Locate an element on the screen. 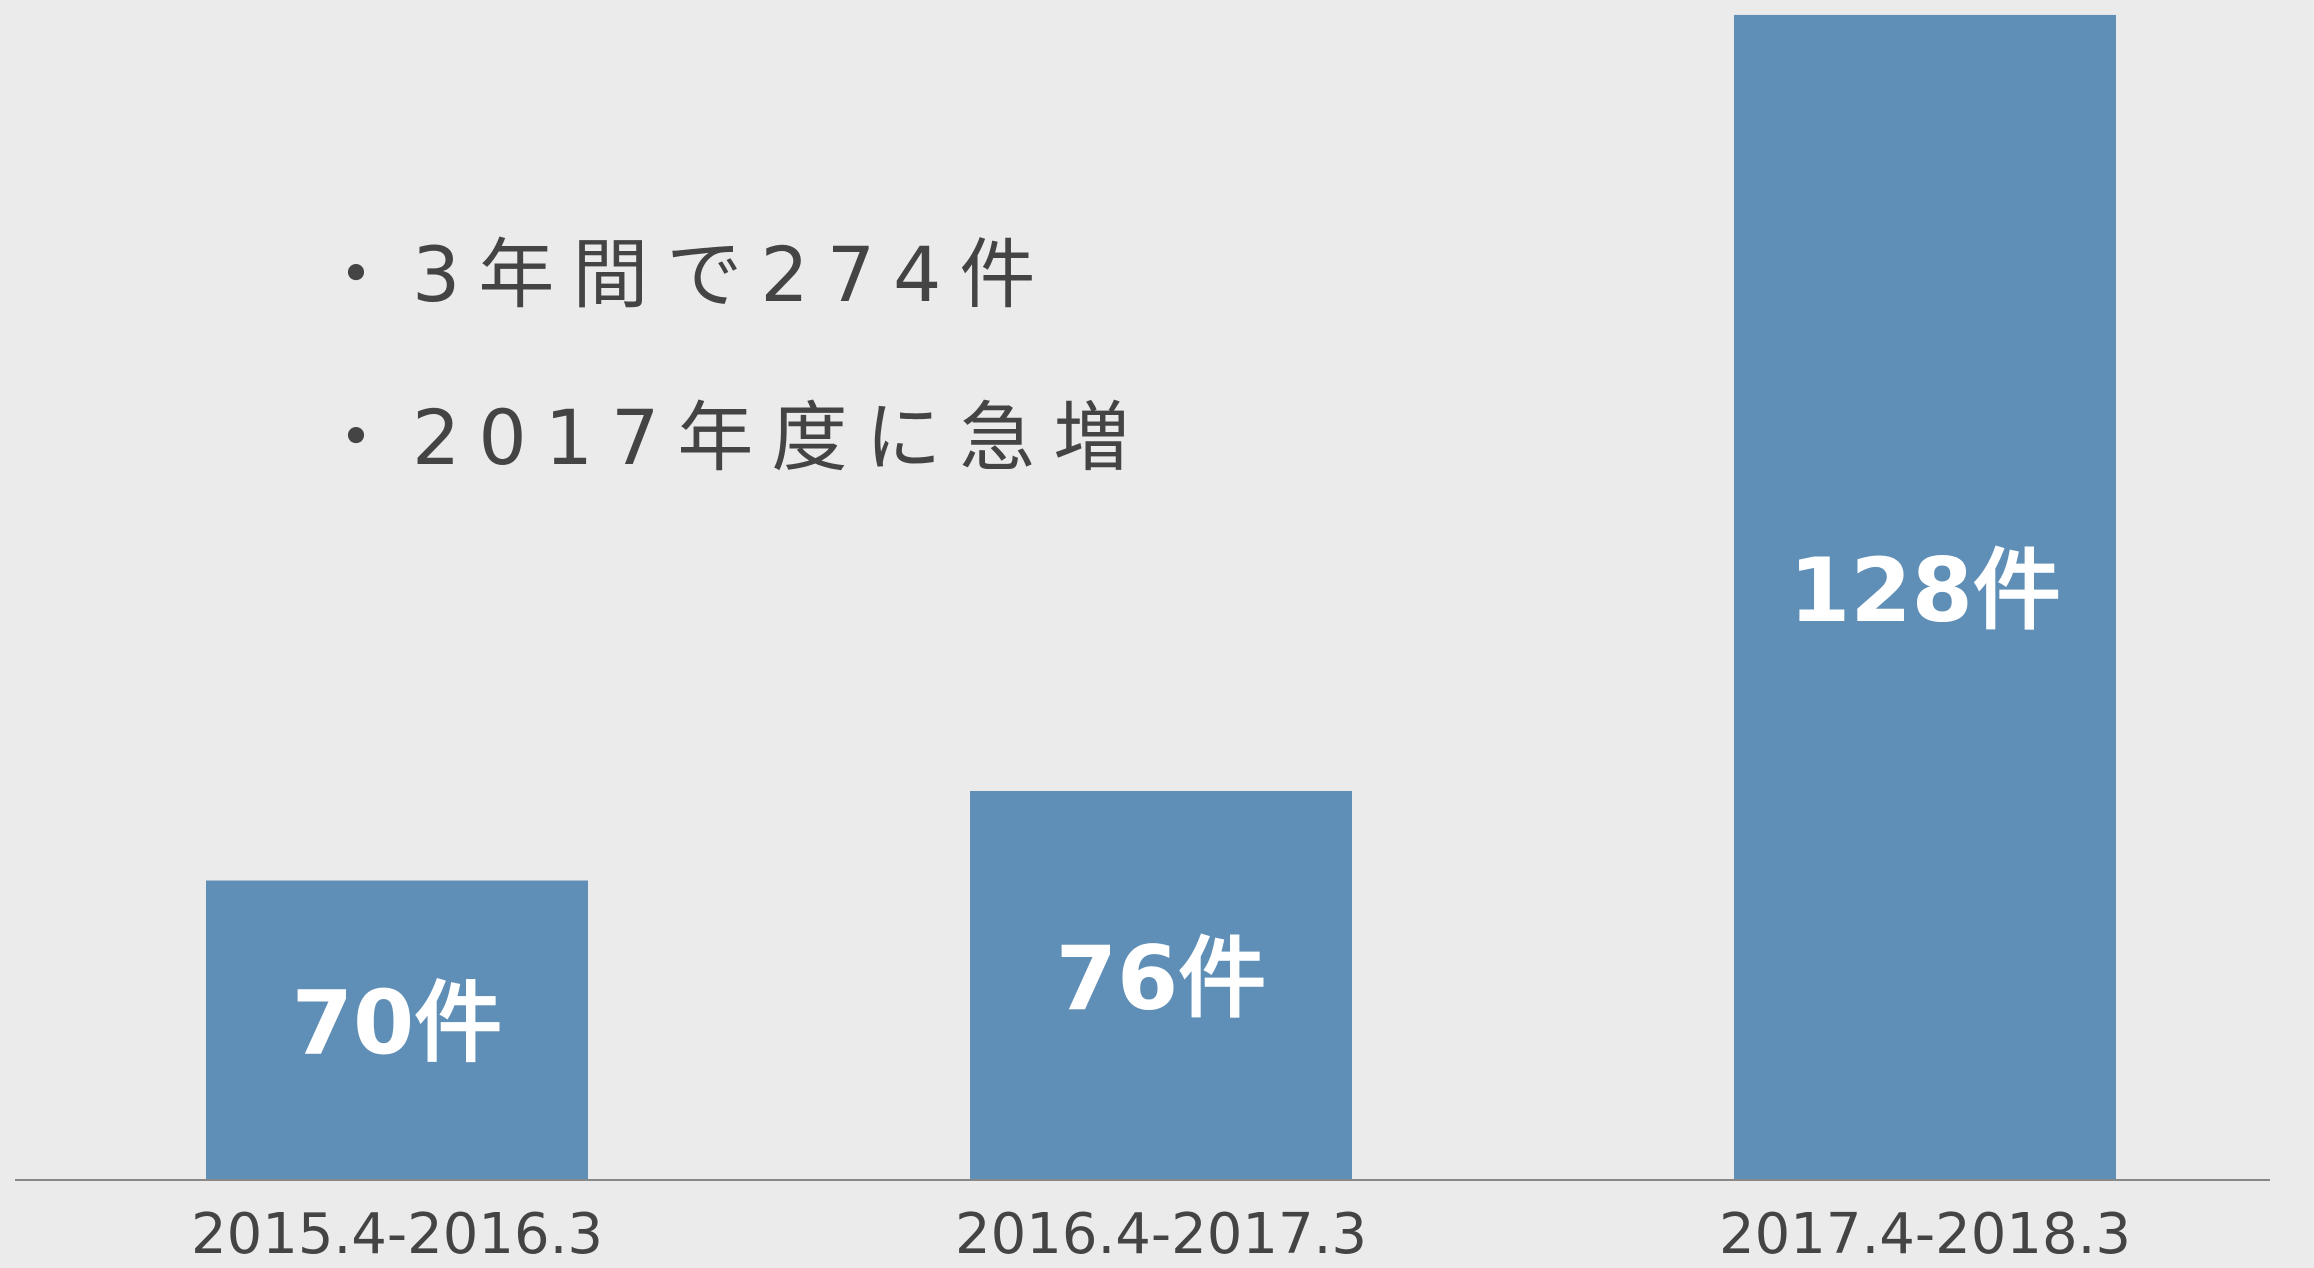 The image size is (2314, 1268). x-tick-label: 2016.4-2017.3 is located at coordinates (1161, 1234).